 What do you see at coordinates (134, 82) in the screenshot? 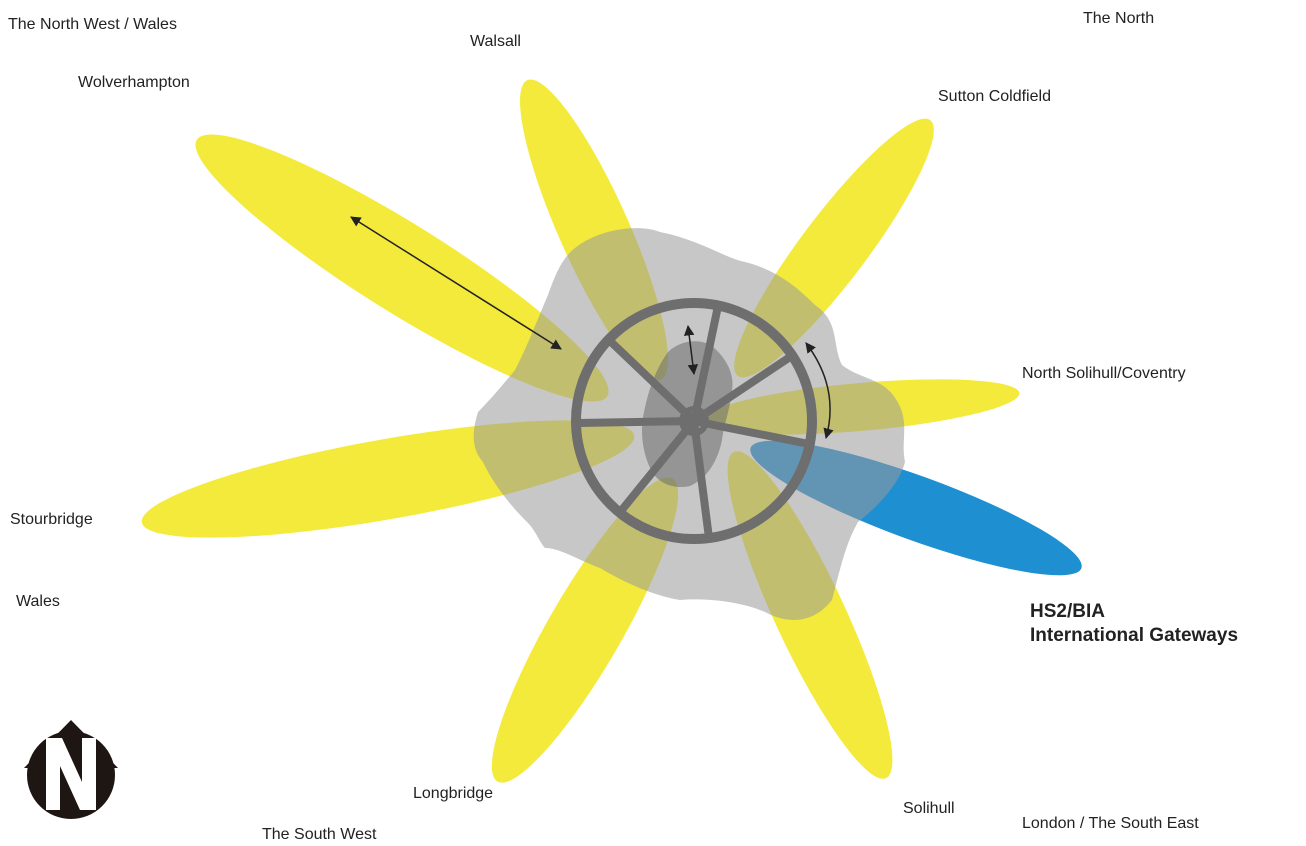
I see `label-wolverhampton: Wolverhampton` at bounding box center [134, 82].